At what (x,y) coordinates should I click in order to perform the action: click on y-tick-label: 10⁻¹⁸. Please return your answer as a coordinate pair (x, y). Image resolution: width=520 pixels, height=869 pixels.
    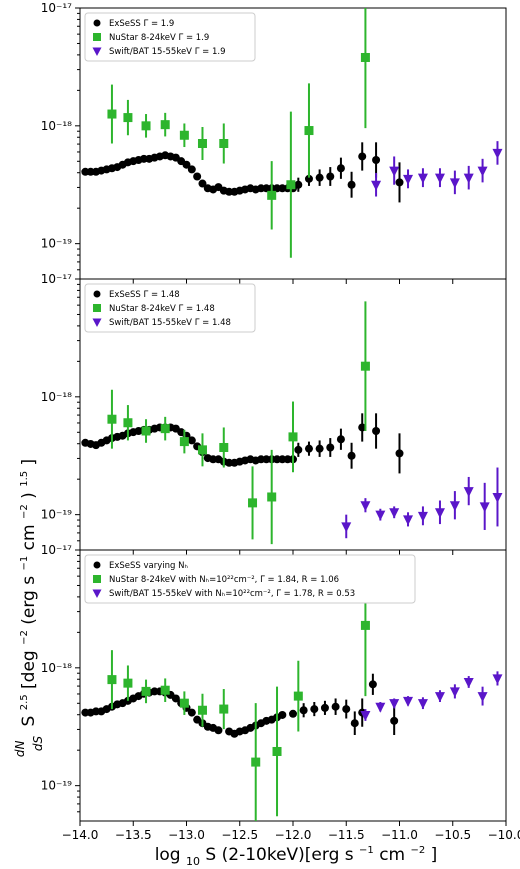
    Looking at the image, I should click on (56, 397).